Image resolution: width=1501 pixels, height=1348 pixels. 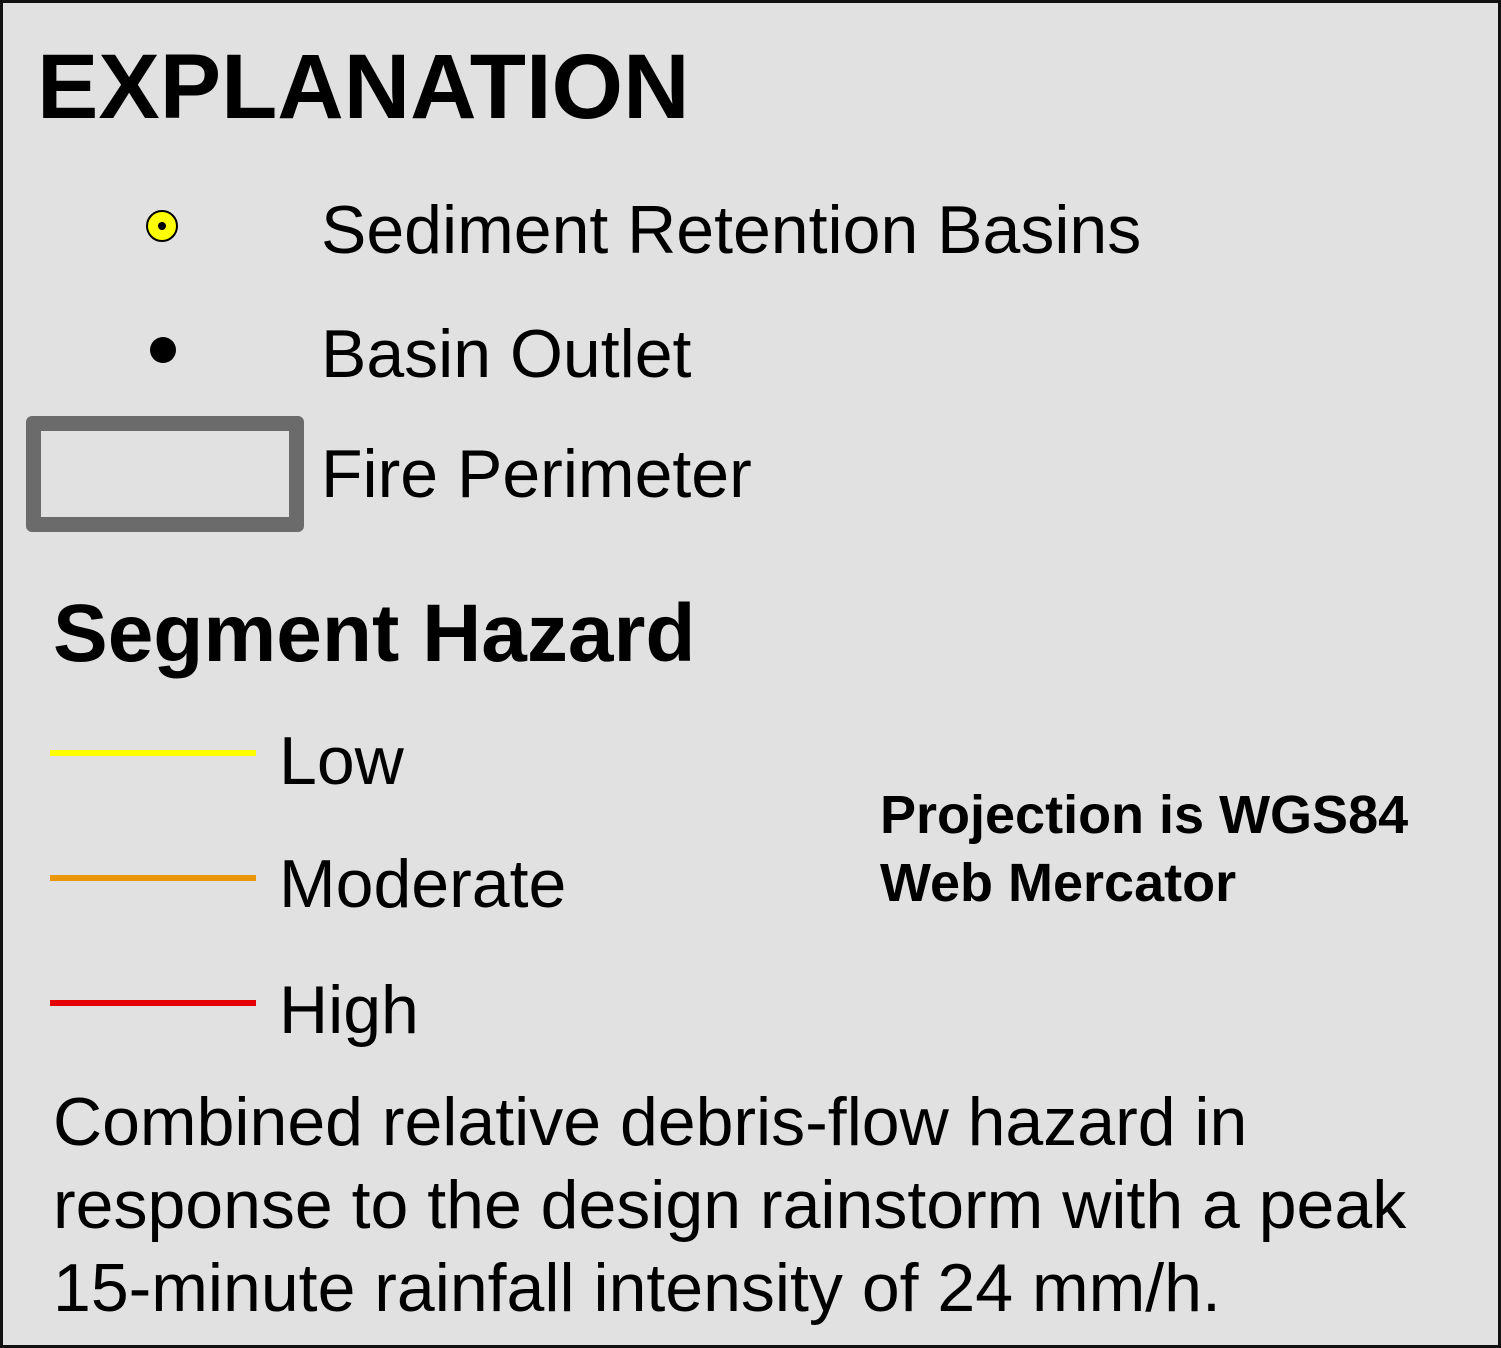 I want to click on projection-line-2: Web Mercator, so click(x=1058, y=883).